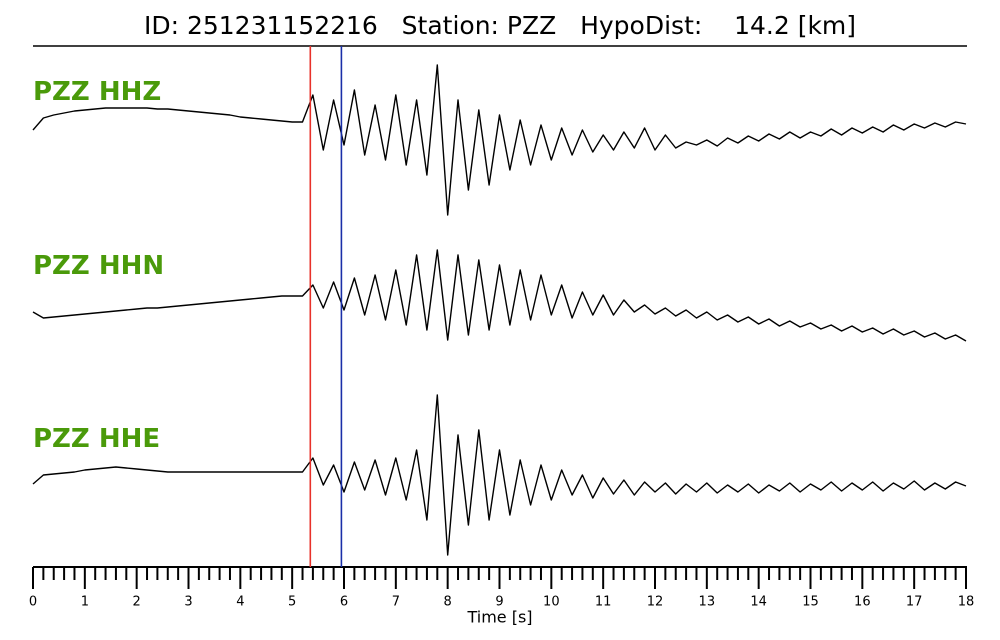  I want to click on x-axis-label: Time [s], so click(499, 617).